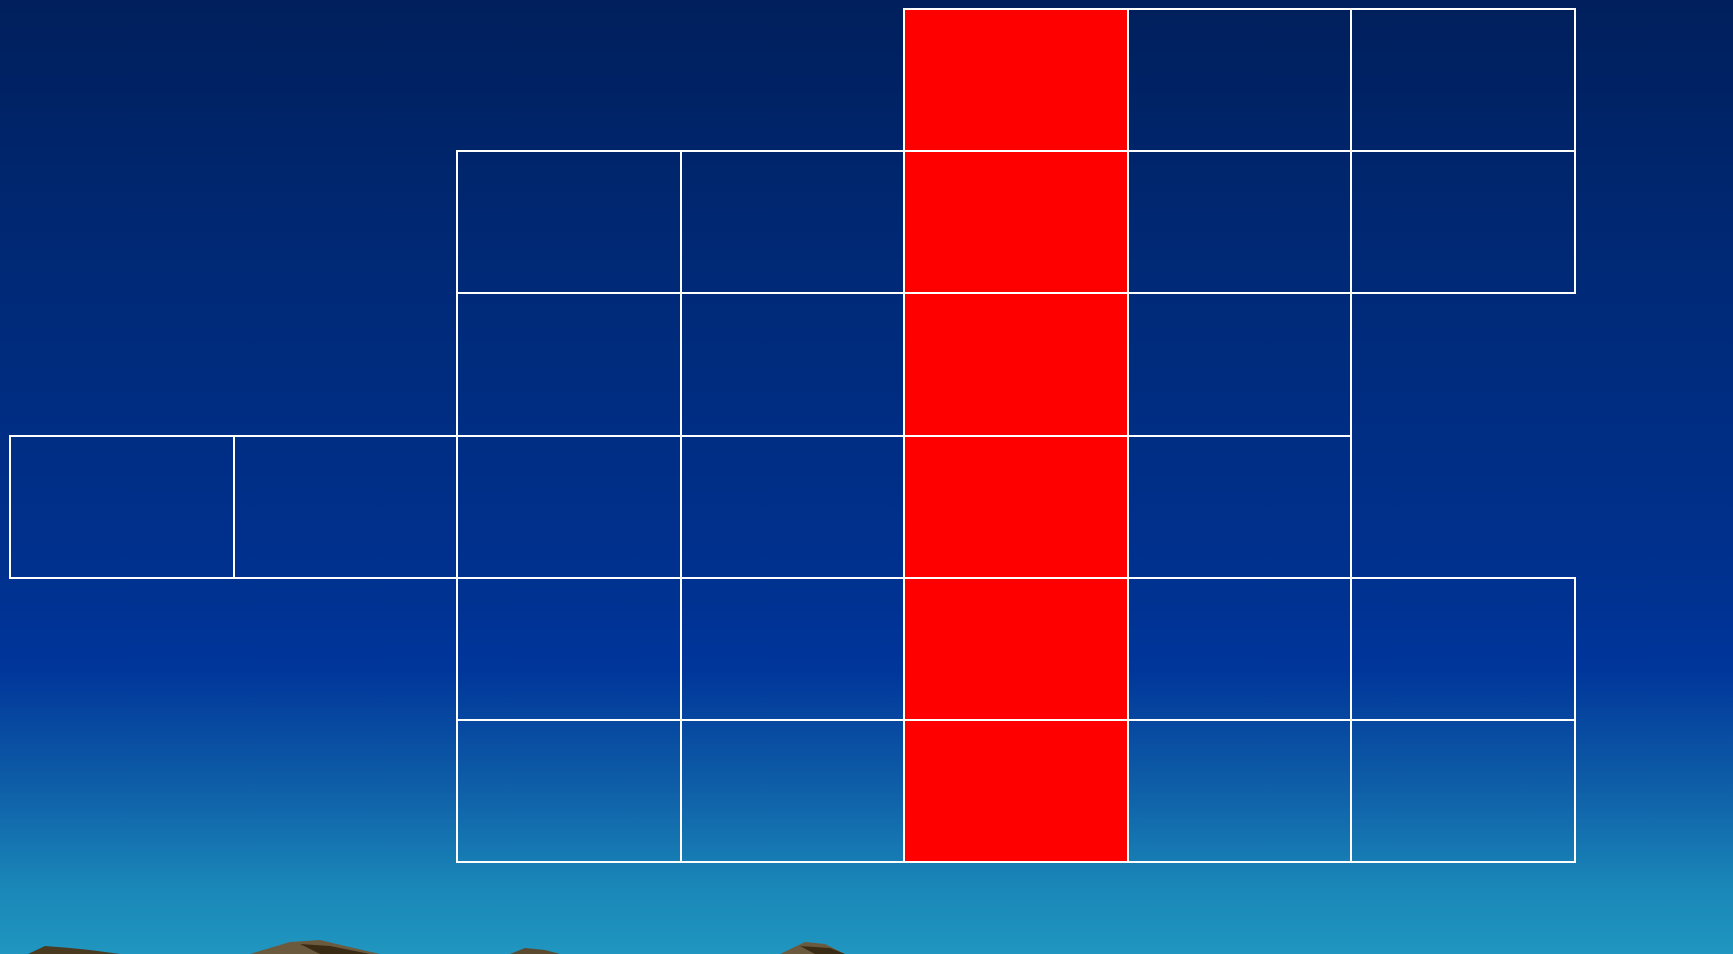 The height and width of the screenshot is (954, 1733). I want to click on grid-cell-r0-c5, so click(1239, 80).